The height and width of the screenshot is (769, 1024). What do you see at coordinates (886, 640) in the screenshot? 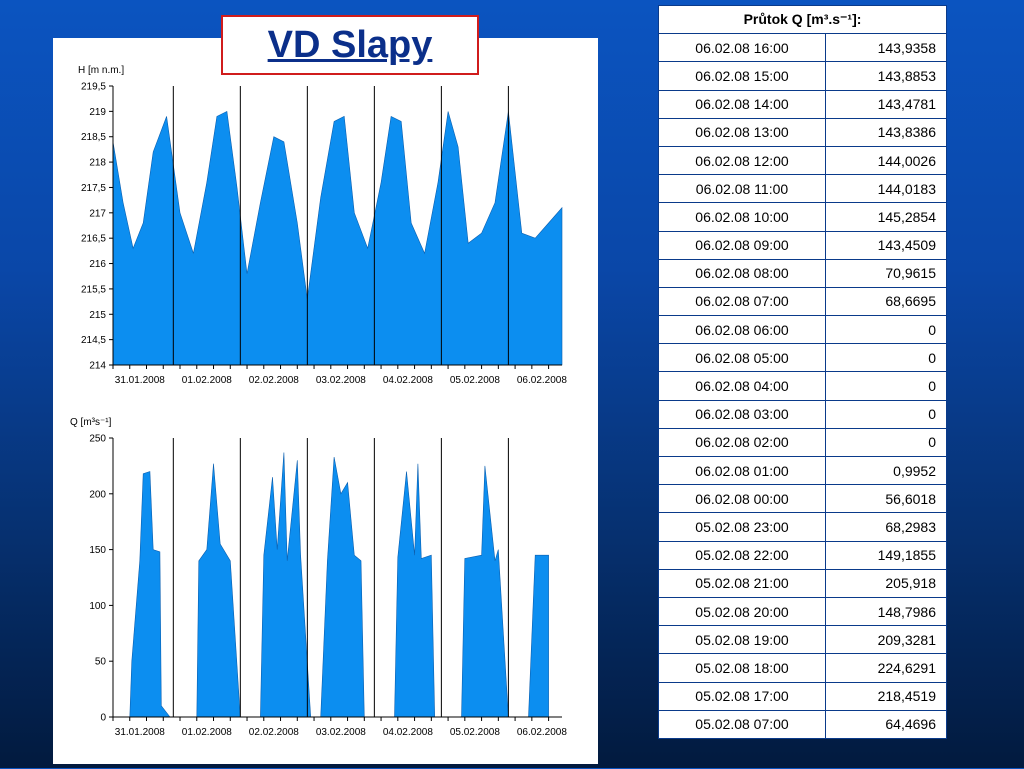
I see `table-cell-flow: 209,3281` at bounding box center [886, 640].